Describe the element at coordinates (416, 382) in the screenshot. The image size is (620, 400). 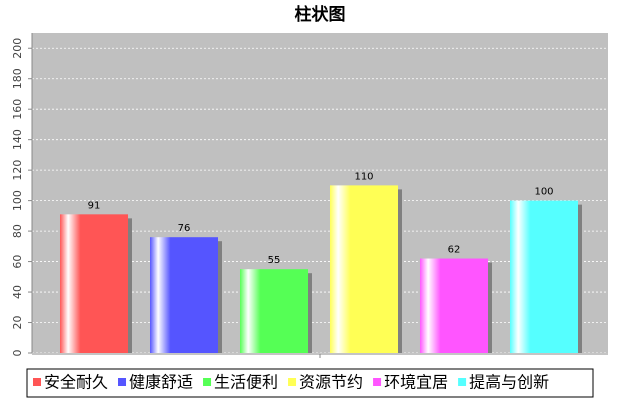
I see `legend-label: 环境宜居` at that location.